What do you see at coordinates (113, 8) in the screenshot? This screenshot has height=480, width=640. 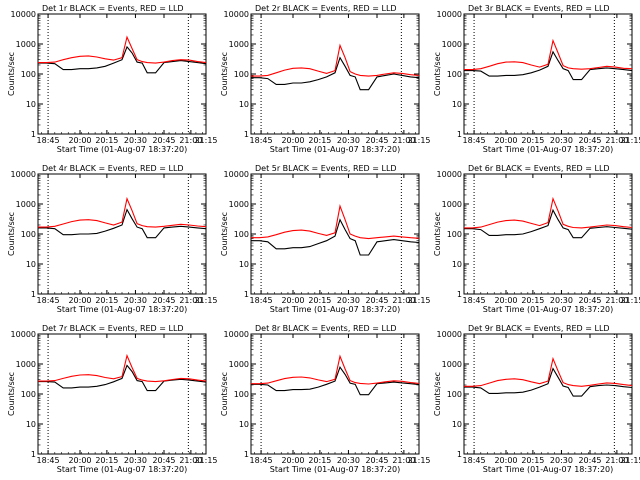 I see `chart-title: Det 1r BLACK = Events, RED = LLD` at bounding box center [113, 8].